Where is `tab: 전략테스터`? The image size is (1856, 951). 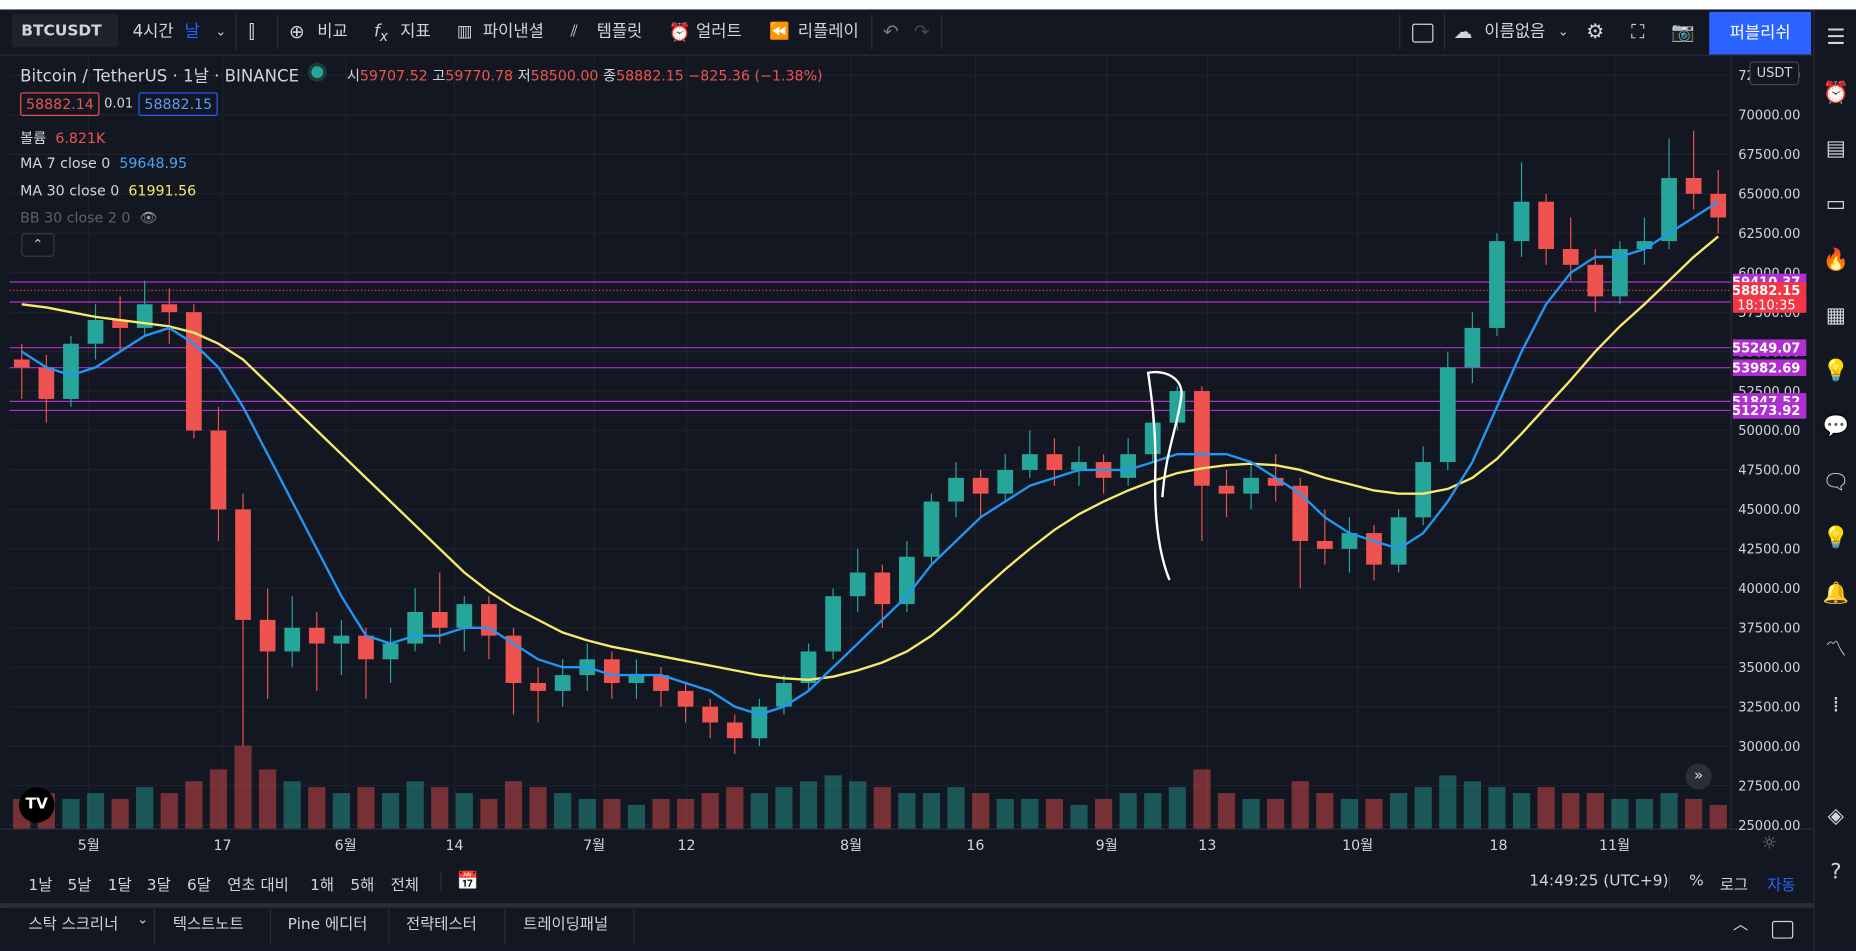
tab: 전략테스터 is located at coordinates (441, 925).